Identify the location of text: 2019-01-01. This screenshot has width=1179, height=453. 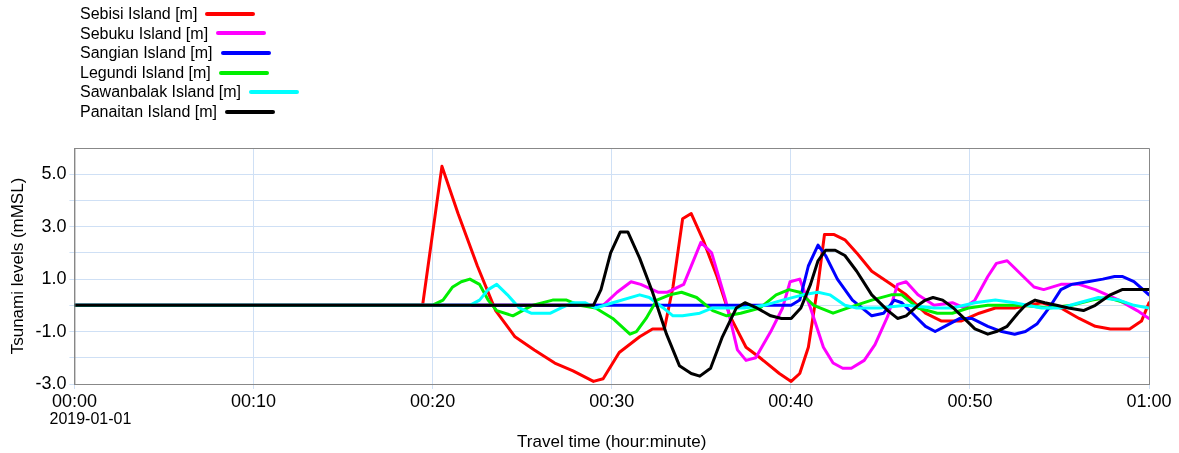
(90, 419).